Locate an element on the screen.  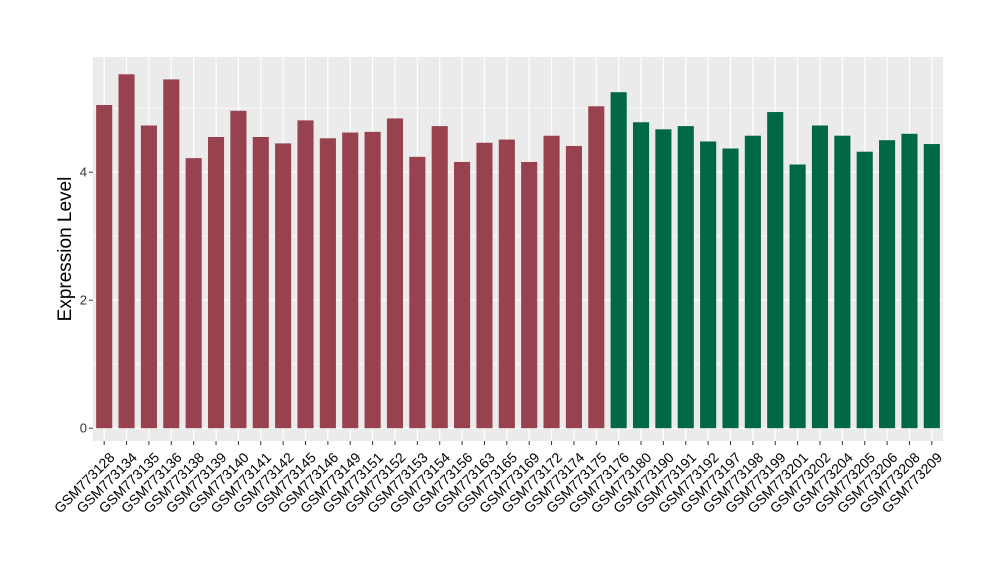
y-axis: 0 2 4 is located at coordinates (86, 300).